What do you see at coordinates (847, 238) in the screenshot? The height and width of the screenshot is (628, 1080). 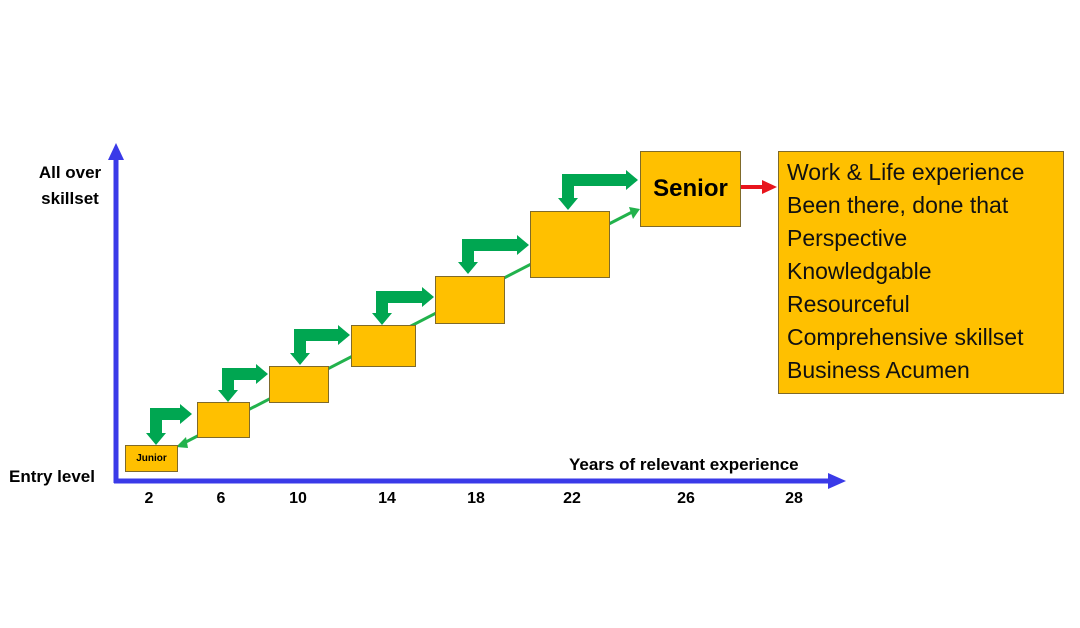 I see `trait-item: Perspective` at bounding box center [847, 238].